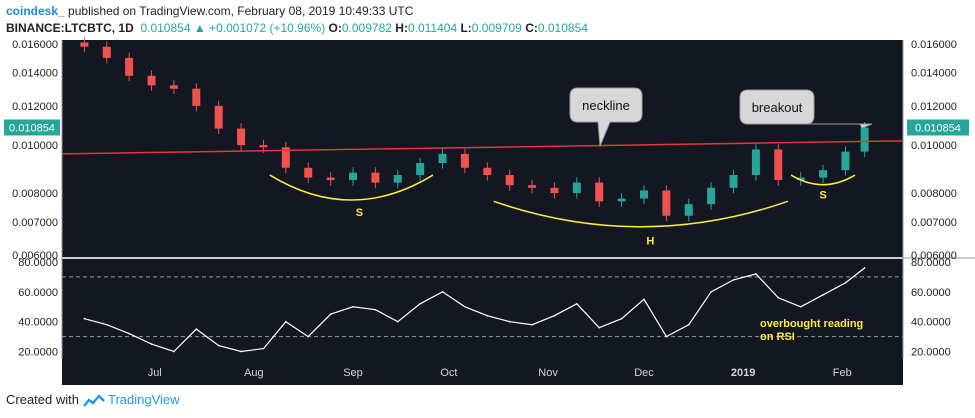 The width and height of the screenshot is (975, 418). Describe the element at coordinates (938, 127) in the screenshot. I see `last-price-badge-right` at that location.